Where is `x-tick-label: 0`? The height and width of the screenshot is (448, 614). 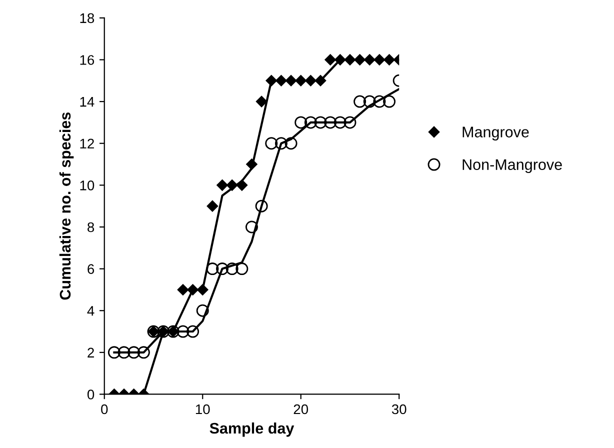 x-tick-label: 0 is located at coordinates (104, 409).